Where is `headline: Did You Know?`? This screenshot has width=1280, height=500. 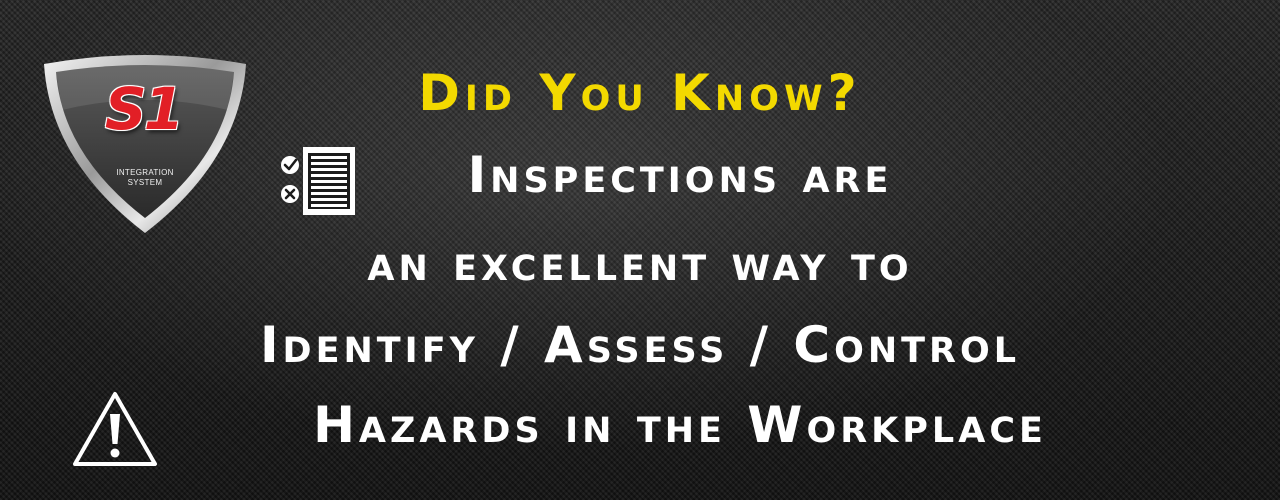
headline: Did You Know? is located at coordinates (640, 93).